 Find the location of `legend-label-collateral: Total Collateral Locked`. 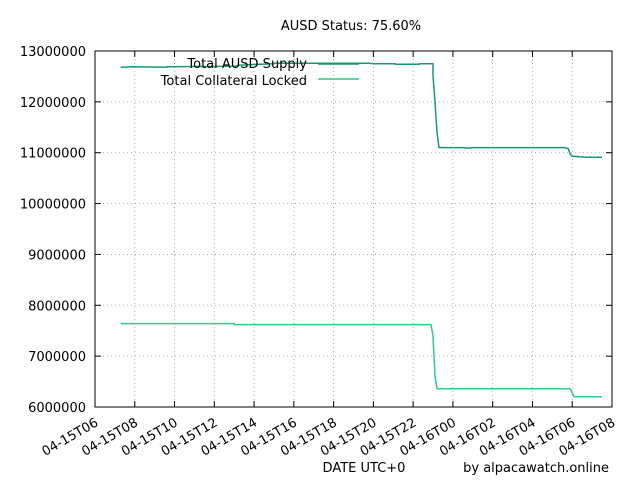

legend-label-collateral: Total Collateral Locked is located at coordinates (233, 81).